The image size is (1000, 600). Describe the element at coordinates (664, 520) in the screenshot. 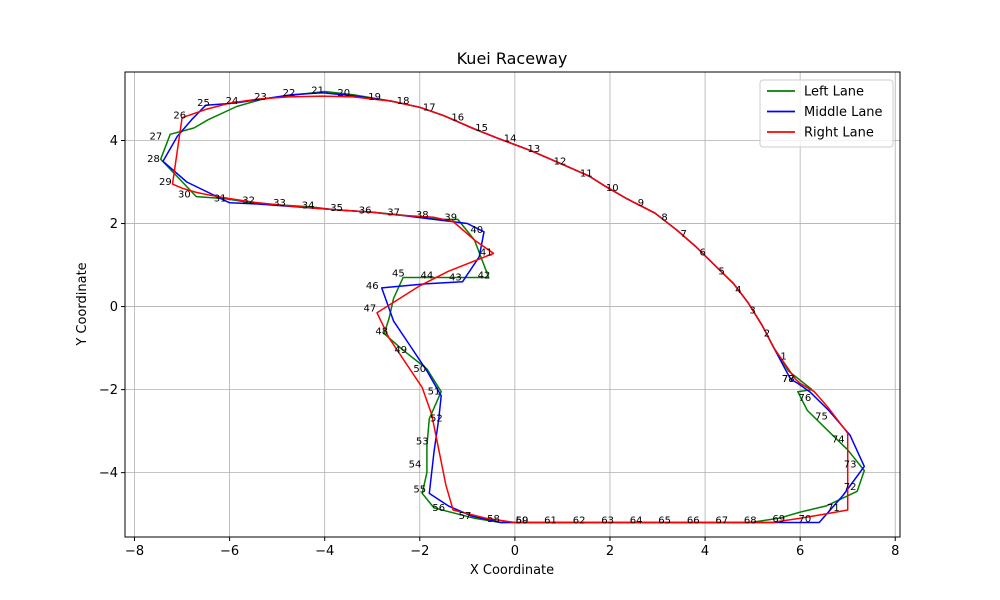

I see `point-label: 65` at that location.